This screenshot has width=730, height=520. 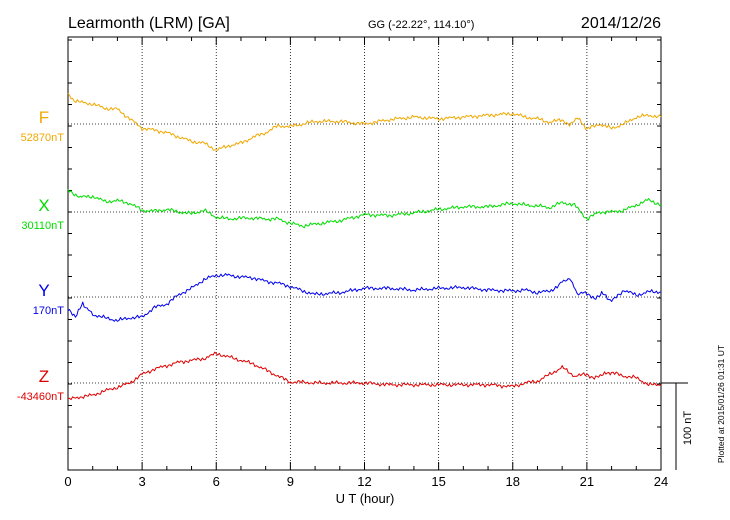 I want to click on series-line-f, so click(x=364, y=122).